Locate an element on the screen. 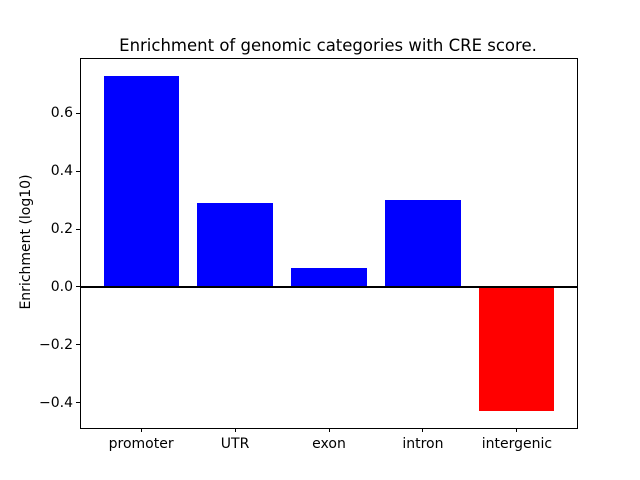 This screenshot has width=640, height=480. y-tick-label: −0.4 is located at coordinates (56, 402).